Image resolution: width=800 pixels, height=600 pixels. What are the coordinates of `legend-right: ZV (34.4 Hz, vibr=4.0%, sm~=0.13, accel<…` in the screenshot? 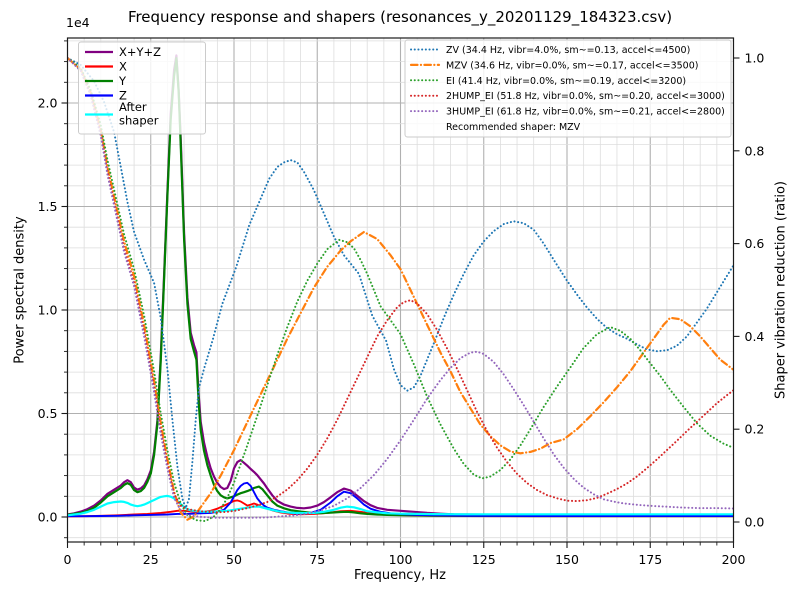 It's located at (568, 88).